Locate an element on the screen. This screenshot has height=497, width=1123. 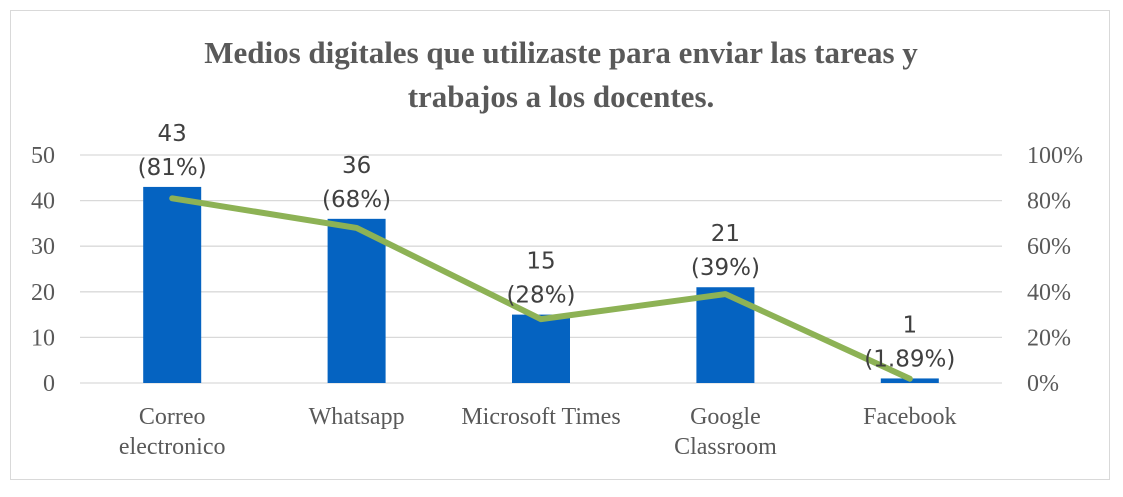
left-tick-label: 10 is located at coordinates (43, 338).